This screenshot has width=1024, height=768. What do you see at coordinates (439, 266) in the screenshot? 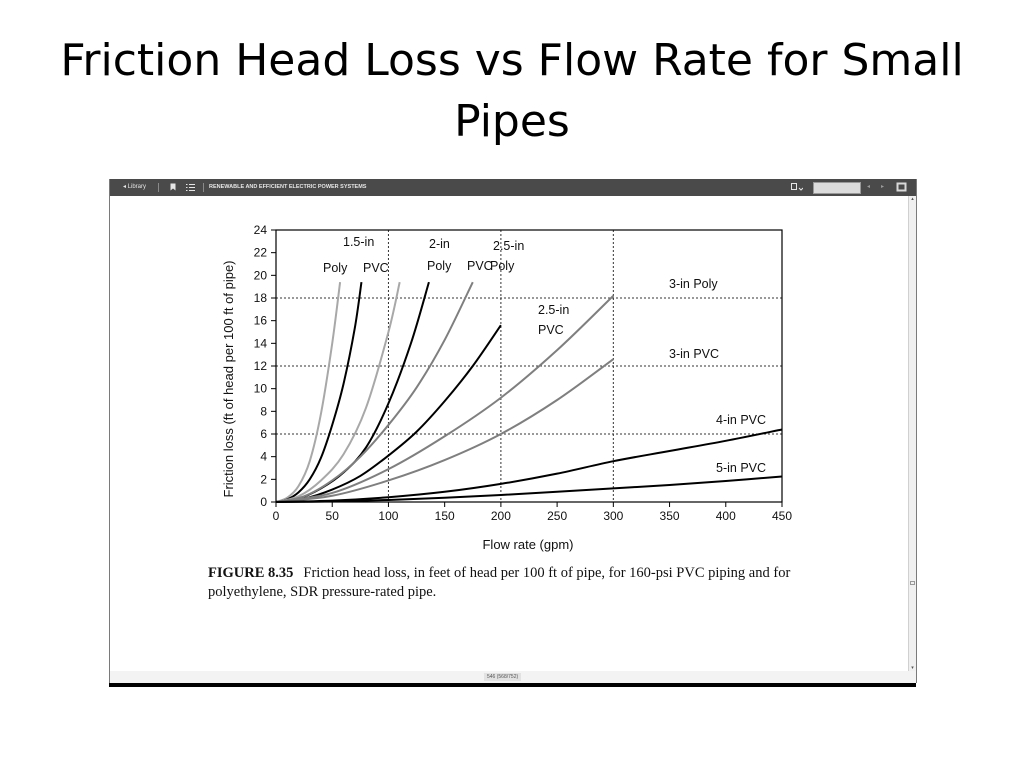
I see `curve-label-p2poly: Poly` at bounding box center [439, 266].